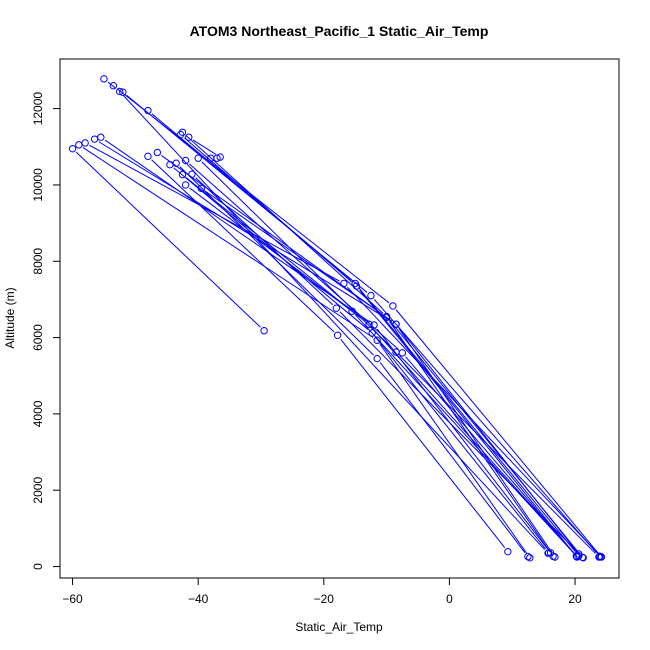 The width and height of the screenshot is (650, 650). What do you see at coordinates (38, 261) in the screenshot?
I see `y-tick-label: 8000` at bounding box center [38, 261].